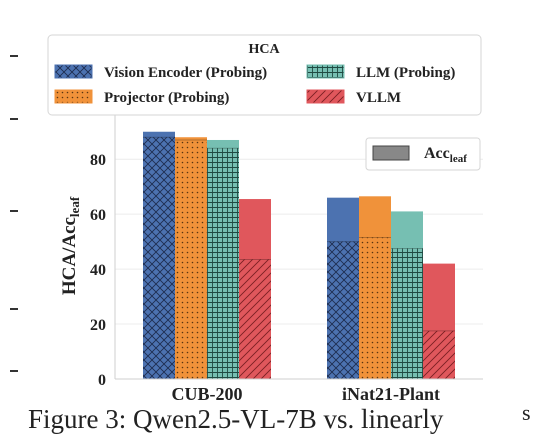 Image resolution: width=536 pixels, height=435 pixels. What do you see at coordinates (458, 159) in the screenshot?
I see `acc-legend-subscript: leaf` at bounding box center [458, 159].